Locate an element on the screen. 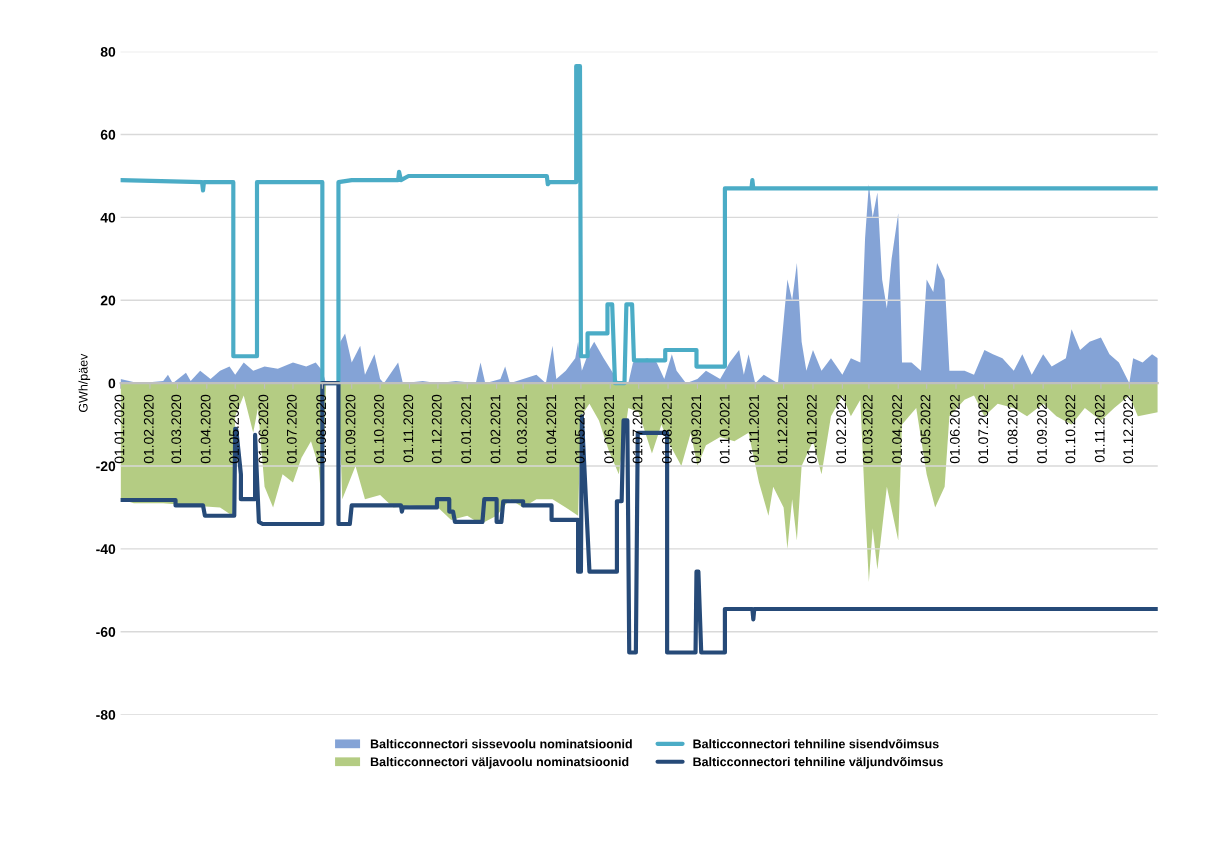  x-tick-label: 01.10.2021 is located at coordinates (724, 429).